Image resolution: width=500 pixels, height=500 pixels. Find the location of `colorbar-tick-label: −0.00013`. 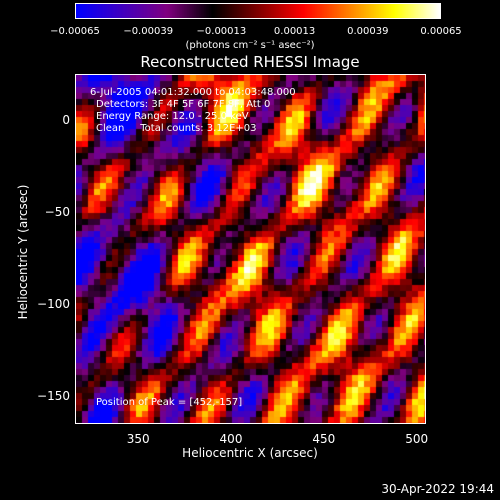

colorbar-tick-label: −0.00013 is located at coordinates (221, 31).